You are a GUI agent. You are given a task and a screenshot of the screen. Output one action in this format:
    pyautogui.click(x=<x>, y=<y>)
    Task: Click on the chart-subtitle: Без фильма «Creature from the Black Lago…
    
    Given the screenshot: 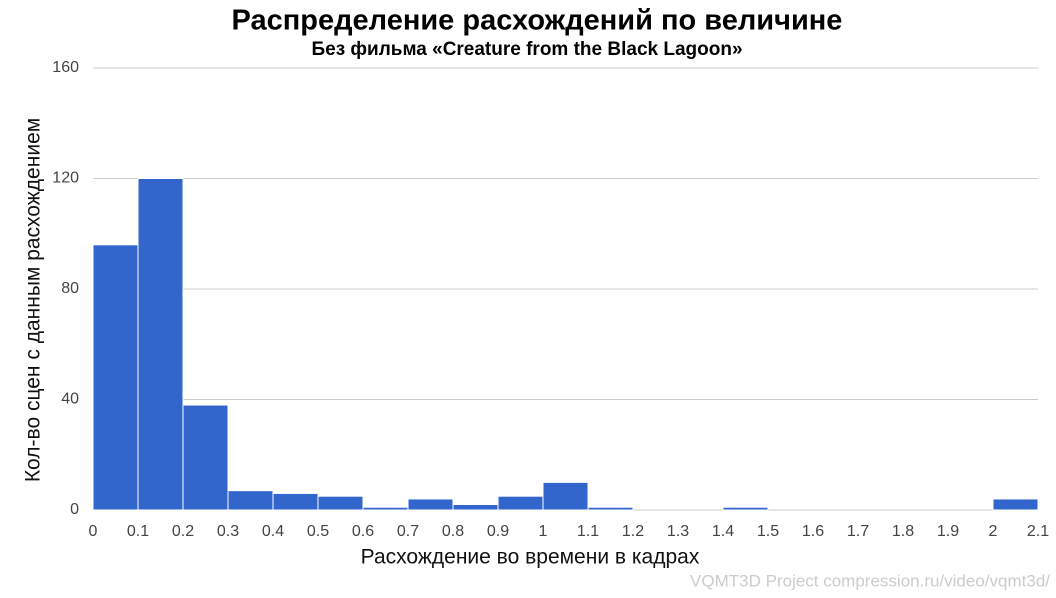 What is the action you would take?
    pyautogui.click(x=526, y=49)
    